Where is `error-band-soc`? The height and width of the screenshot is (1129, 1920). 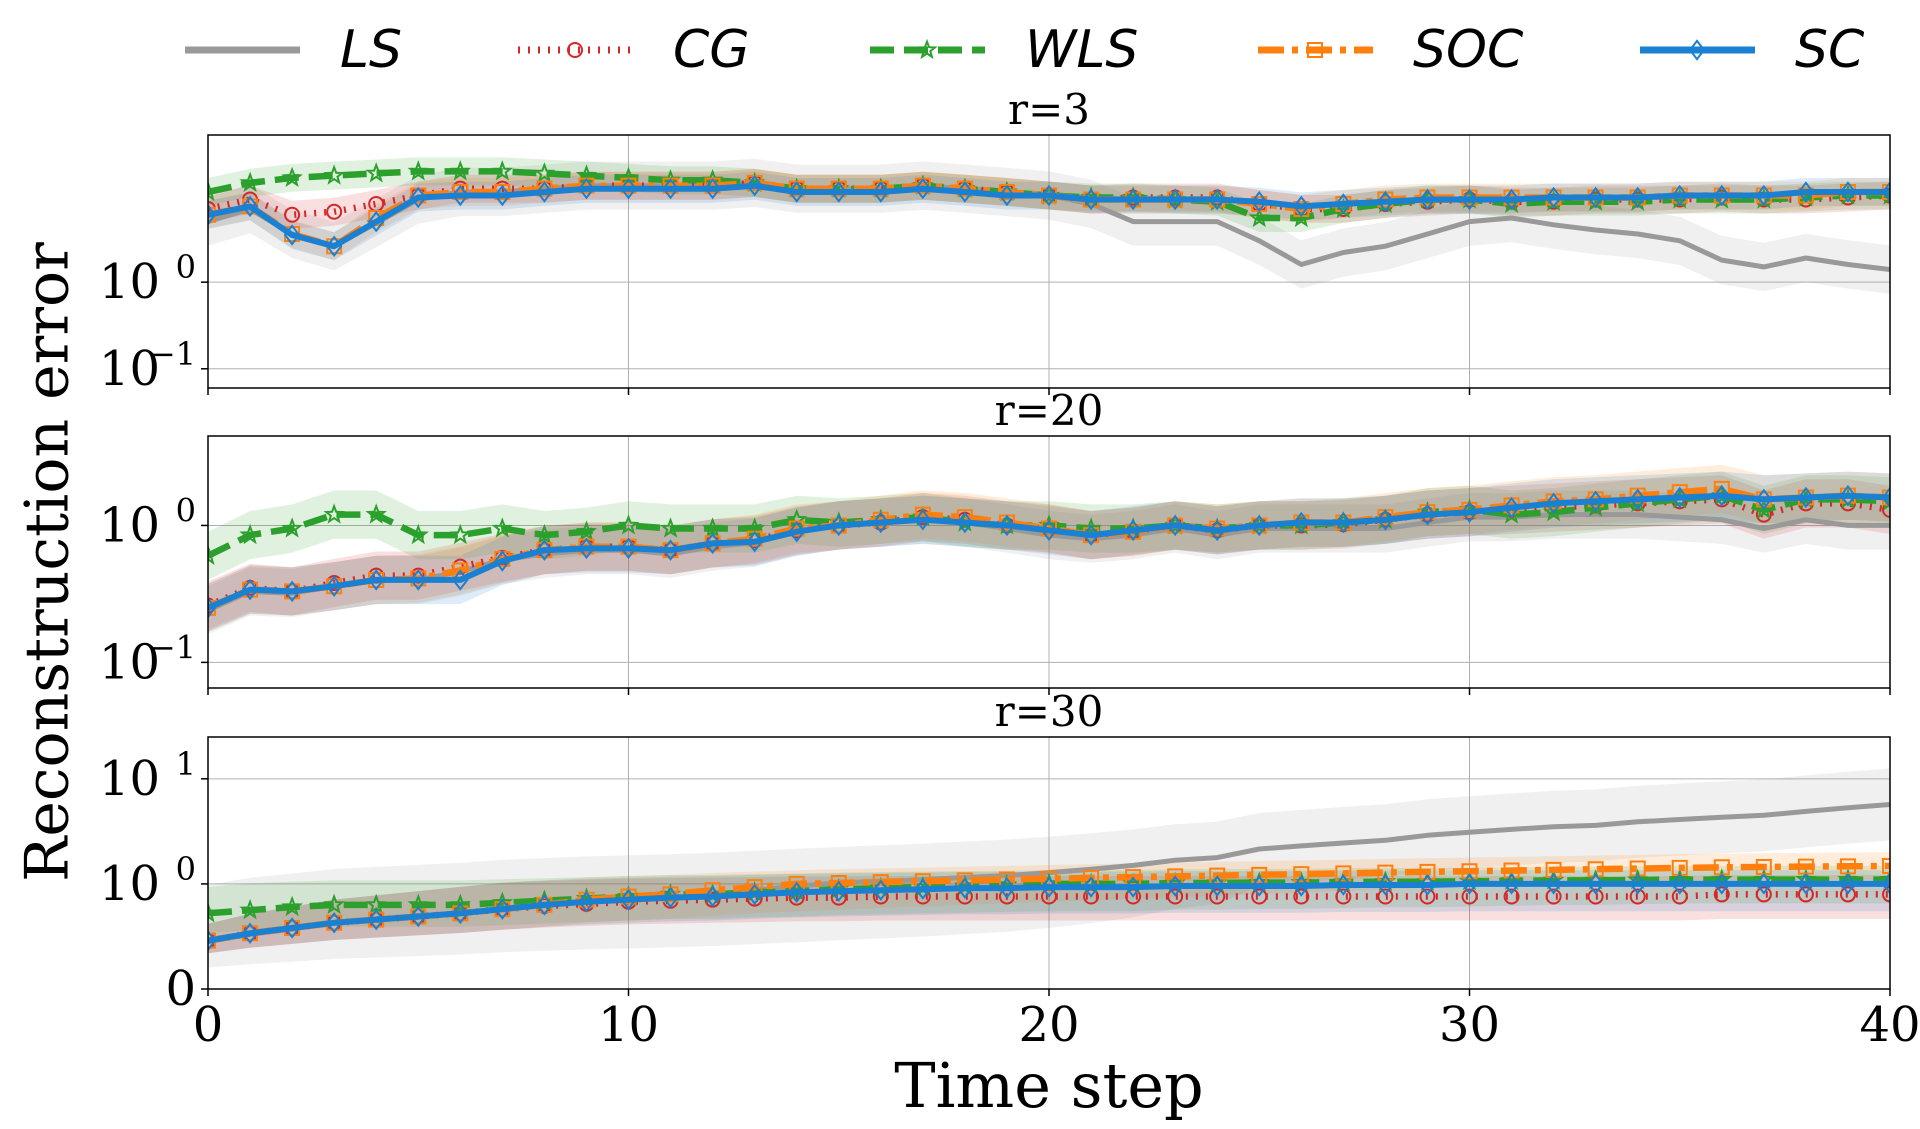 error-band-soc is located at coordinates (1049, 548).